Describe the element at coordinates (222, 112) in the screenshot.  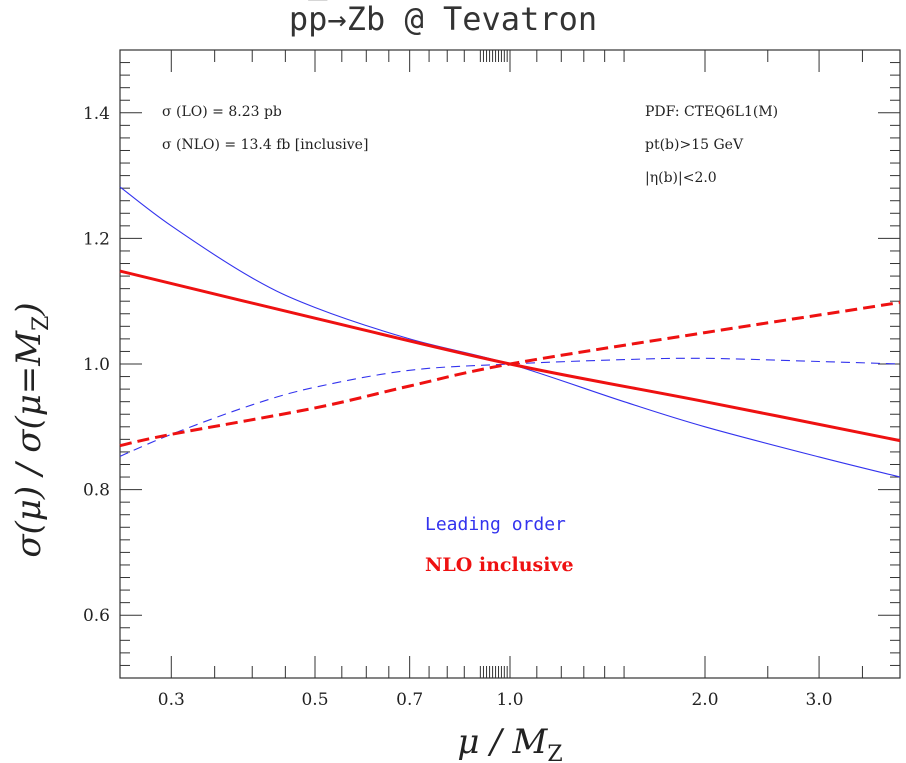
I see `annotation-lo: σ (LO) = 8.23 pb` at that location.